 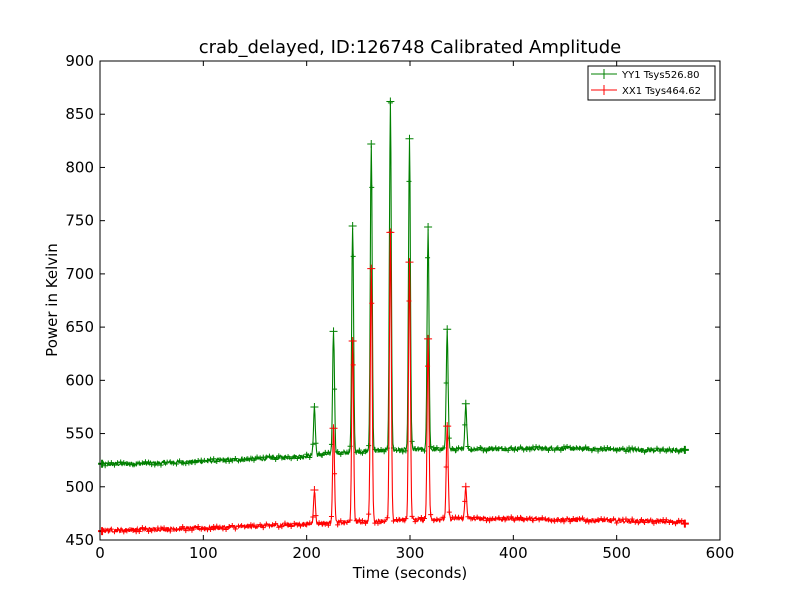 I want to click on x-tick-label: 100, so click(x=203, y=553).